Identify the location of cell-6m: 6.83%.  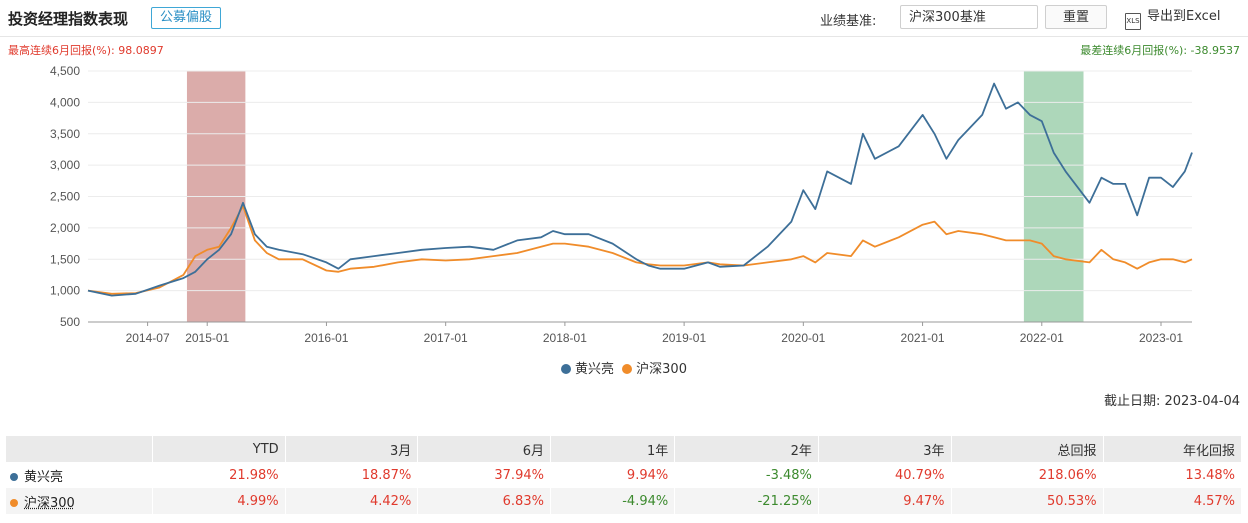
(484, 501).